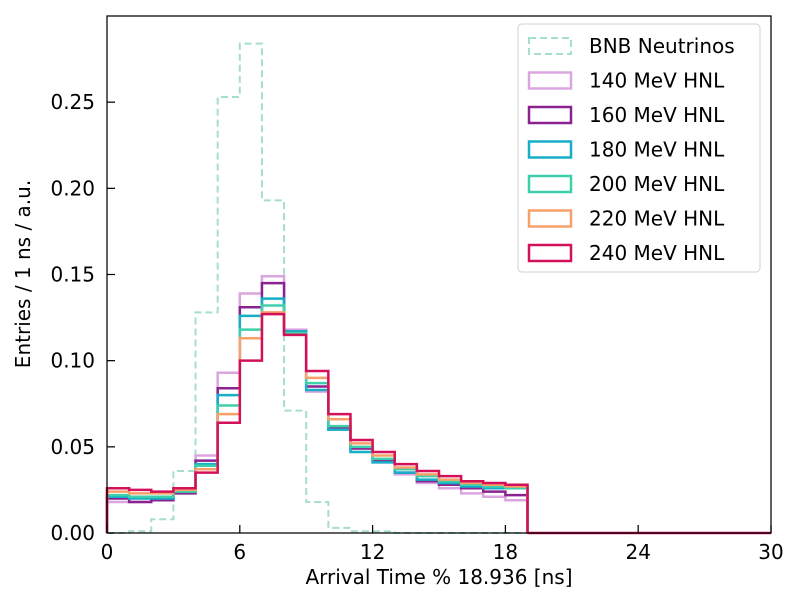 This screenshot has height=600, width=800. What do you see at coordinates (505, 552) in the screenshot?
I see `x-tick-label: 18` at bounding box center [505, 552].